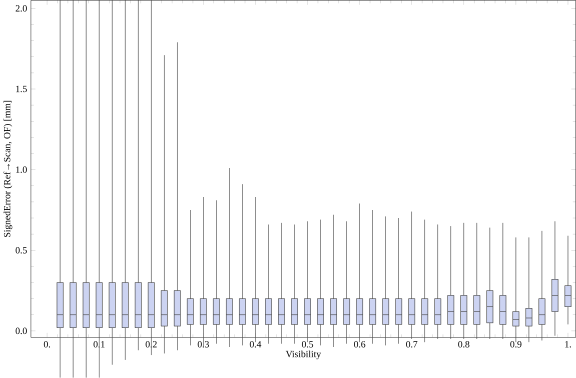  What do you see at coordinates (21, 89) in the screenshot?
I see `y-tick-label: 1.5` at bounding box center [21, 89].